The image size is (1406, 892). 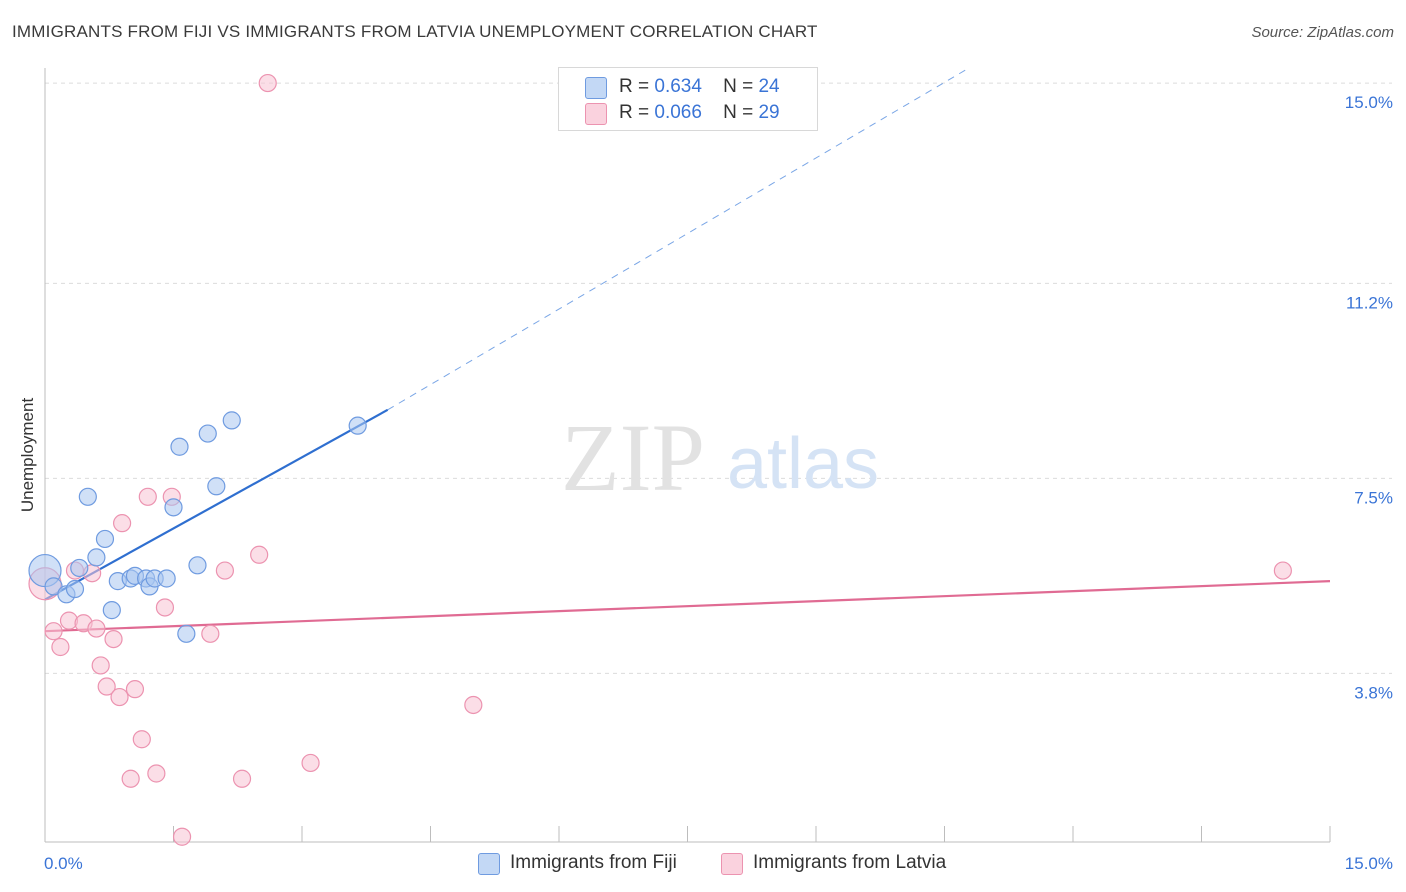 What do you see at coordinates (596, 88) in the screenshot?
I see `legend-swatch-fiji` at bounding box center [596, 88].